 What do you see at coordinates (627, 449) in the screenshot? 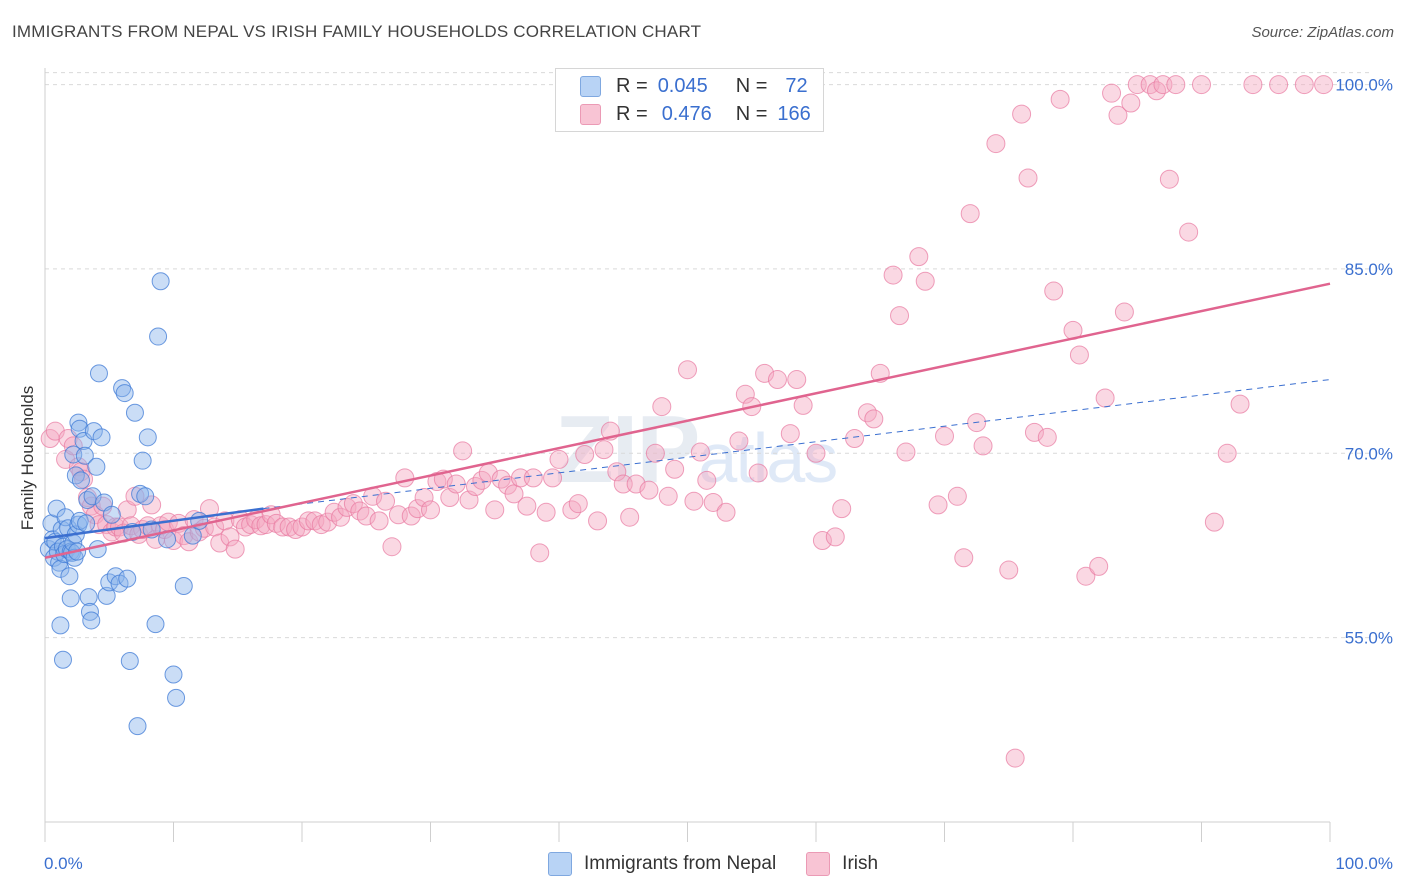
I see `watermark-zip: ZIP` at bounding box center [627, 449].